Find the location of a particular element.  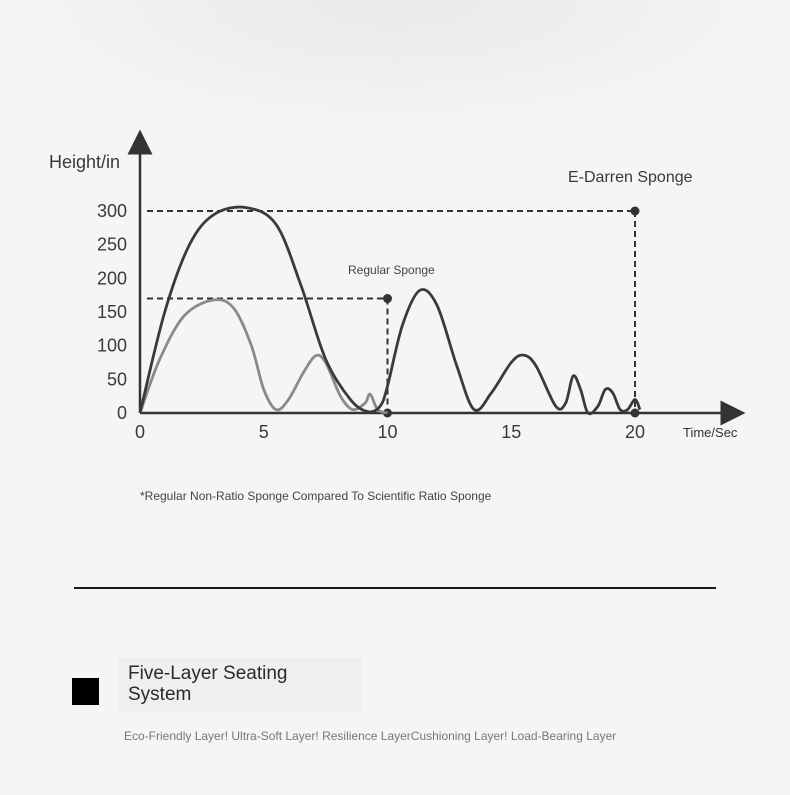

section-title: Five-Layer Seating System is located at coordinates (208, 684).